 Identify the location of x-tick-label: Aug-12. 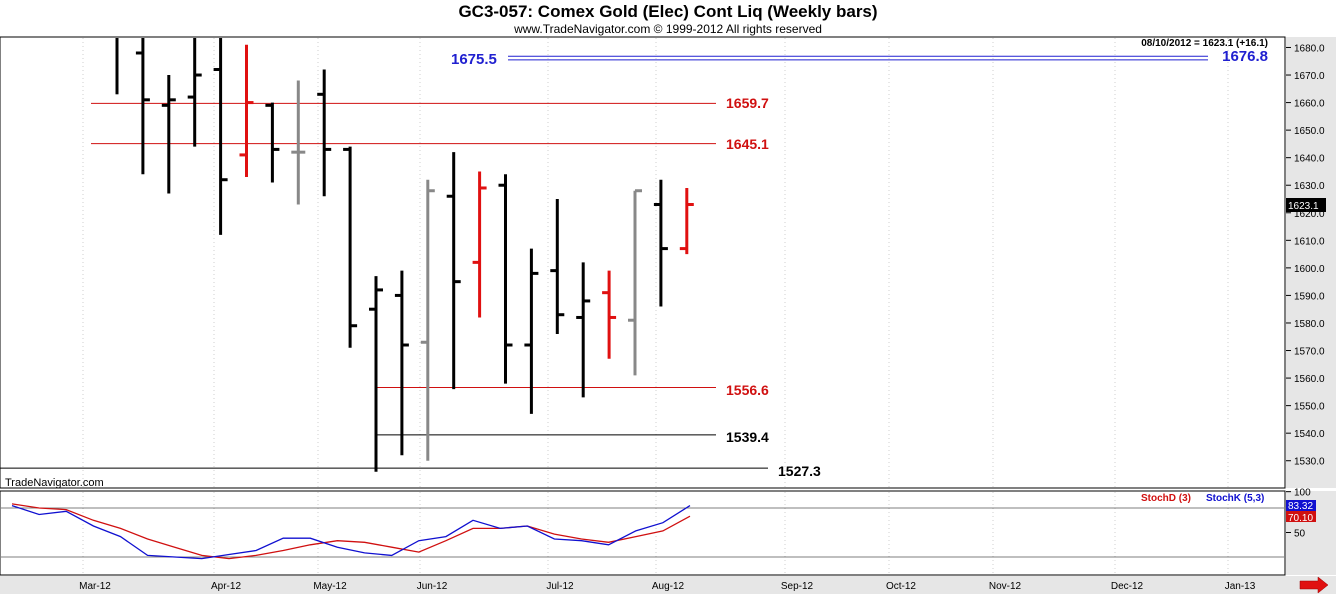
(668, 586).